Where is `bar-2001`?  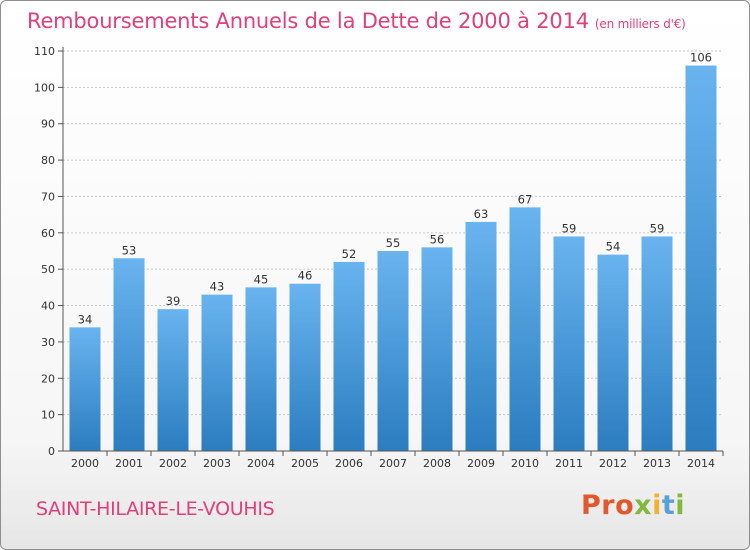 bar-2001 is located at coordinates (129, 354).